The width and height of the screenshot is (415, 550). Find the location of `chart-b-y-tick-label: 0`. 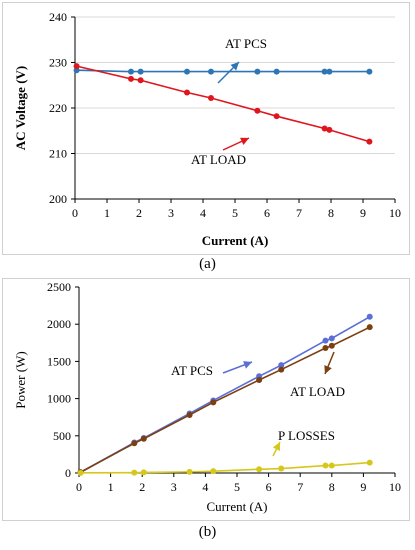

chart-b-y-tick-label: 0 is located at coordinates (68, 473).